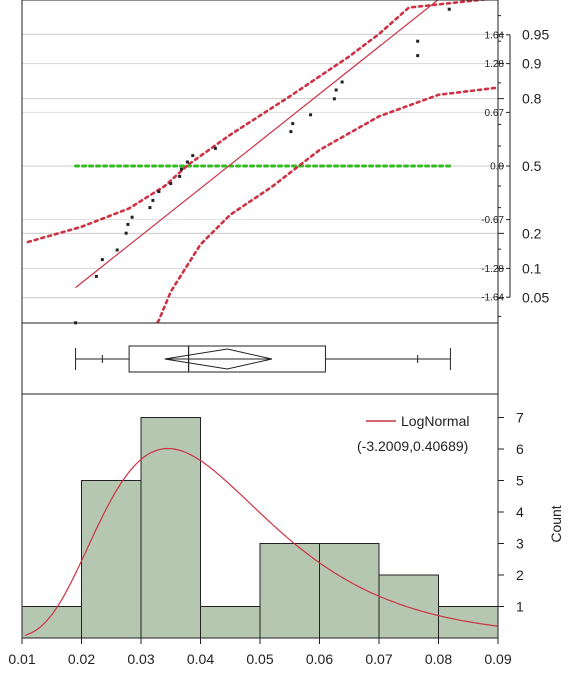 The image size is (568, 675). Describe the element at coordinates (319, 659) in the screenshot. I see `x-tick-label: 0.06` at that location.